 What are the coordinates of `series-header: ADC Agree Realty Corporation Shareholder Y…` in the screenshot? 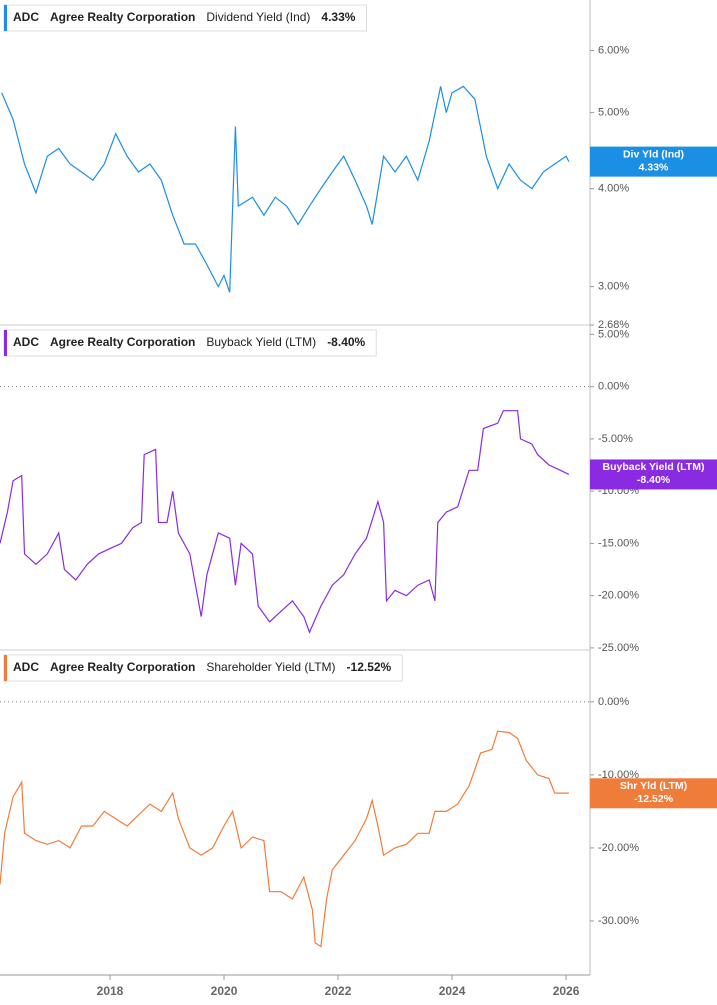 It's located at (203, 668).